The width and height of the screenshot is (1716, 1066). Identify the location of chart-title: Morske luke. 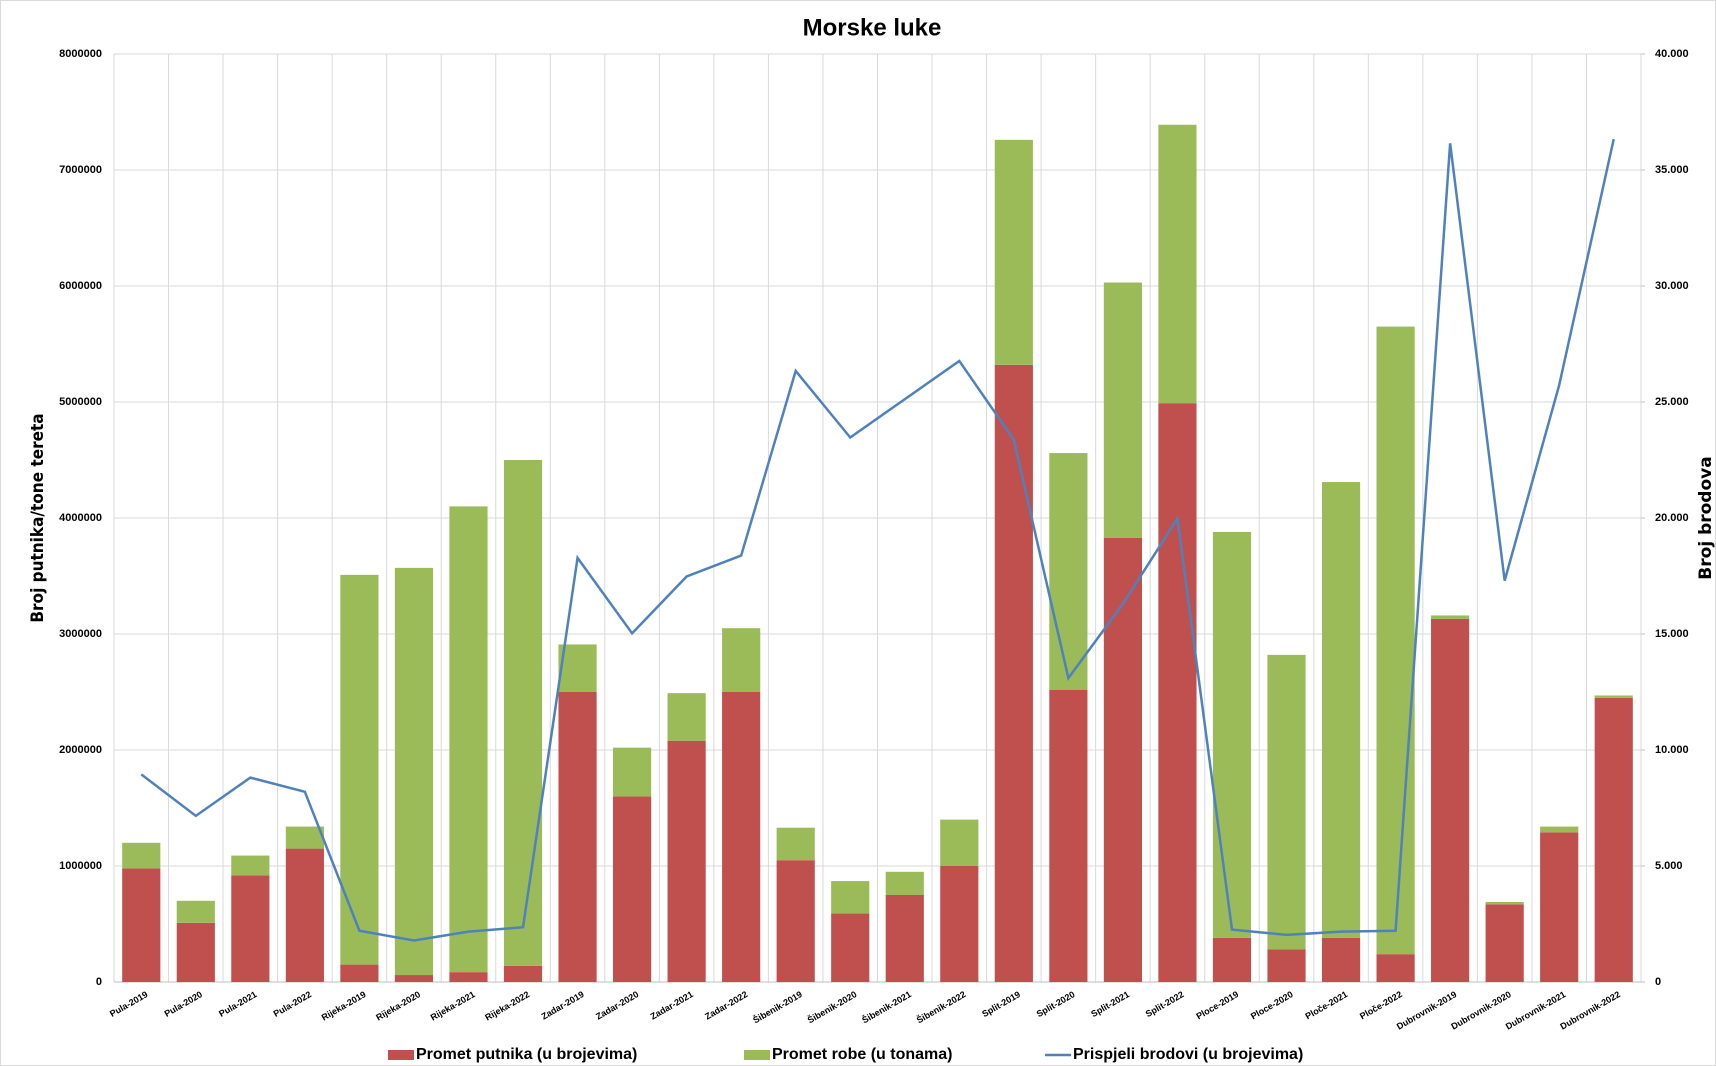
(872, 27).